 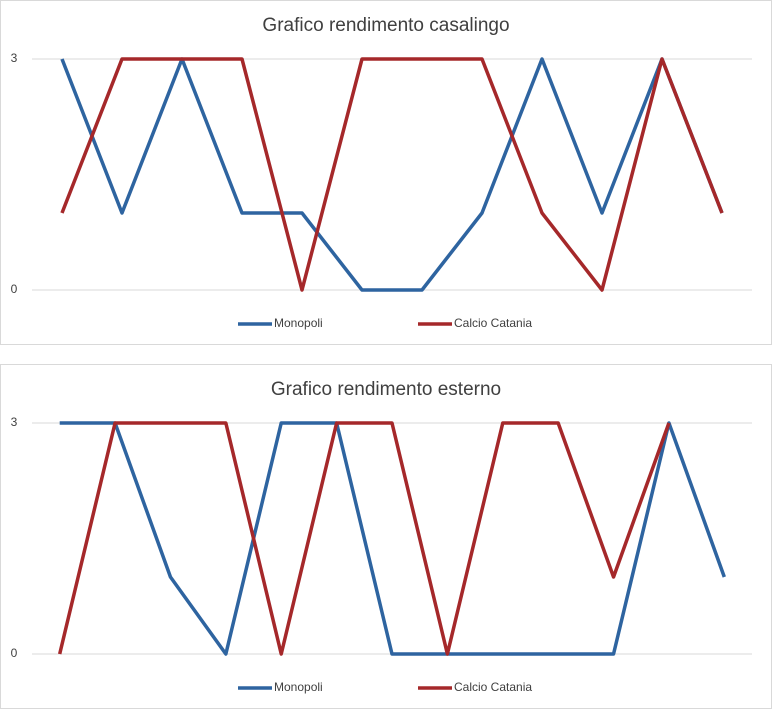 What do you see at coordinates (385, 25) in the screenshot?
I see `chart-title: Grafico rendimento casalingo` at bounding box center [385, 25].